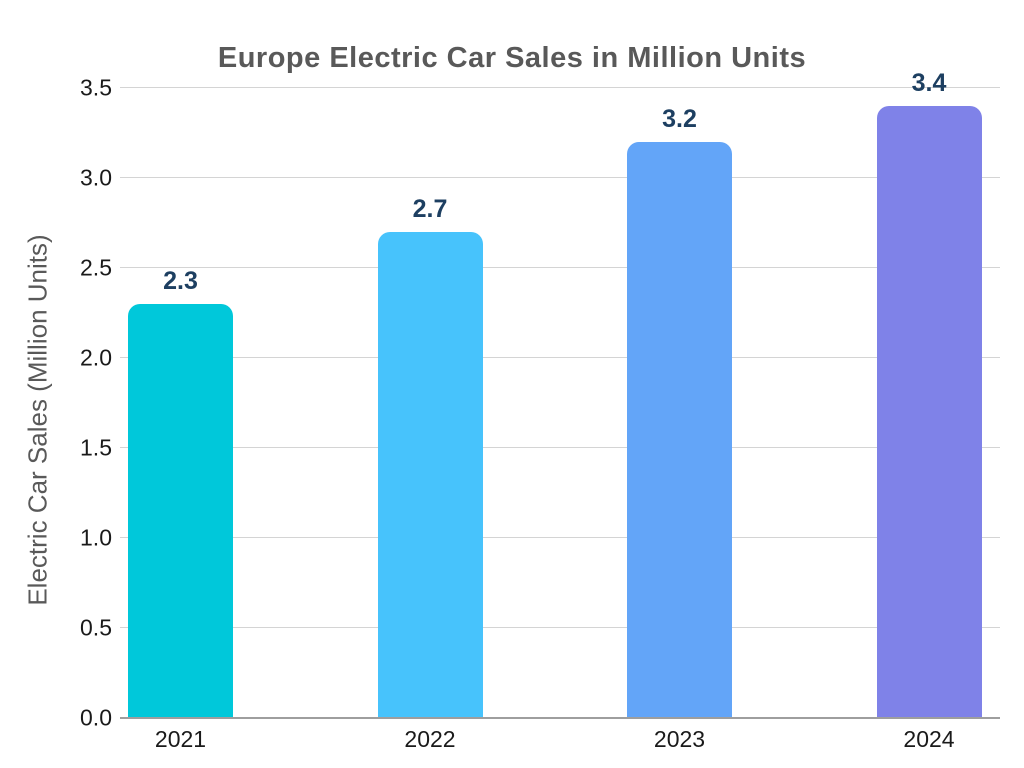  Describe the element at coordinates (430, 739) in the screenshot. I see `x-tick-label: 2022` at that location.